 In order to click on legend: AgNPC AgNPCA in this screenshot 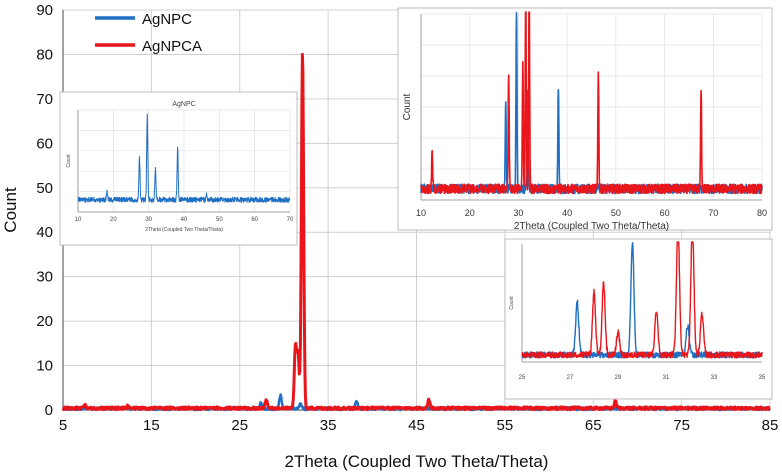, I will do `click(148, 33)`.